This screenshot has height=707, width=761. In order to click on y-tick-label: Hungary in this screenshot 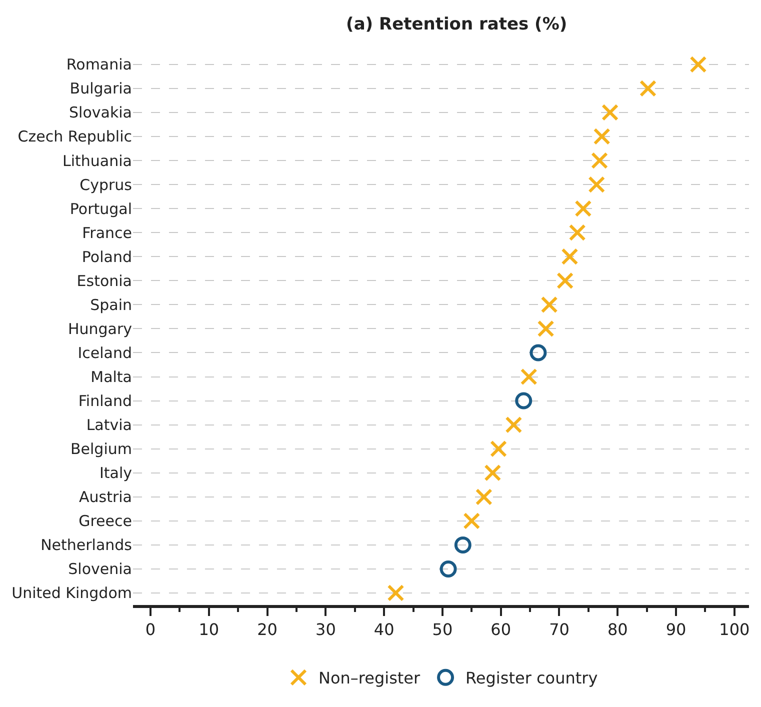, I will do `click(100, 329)`.